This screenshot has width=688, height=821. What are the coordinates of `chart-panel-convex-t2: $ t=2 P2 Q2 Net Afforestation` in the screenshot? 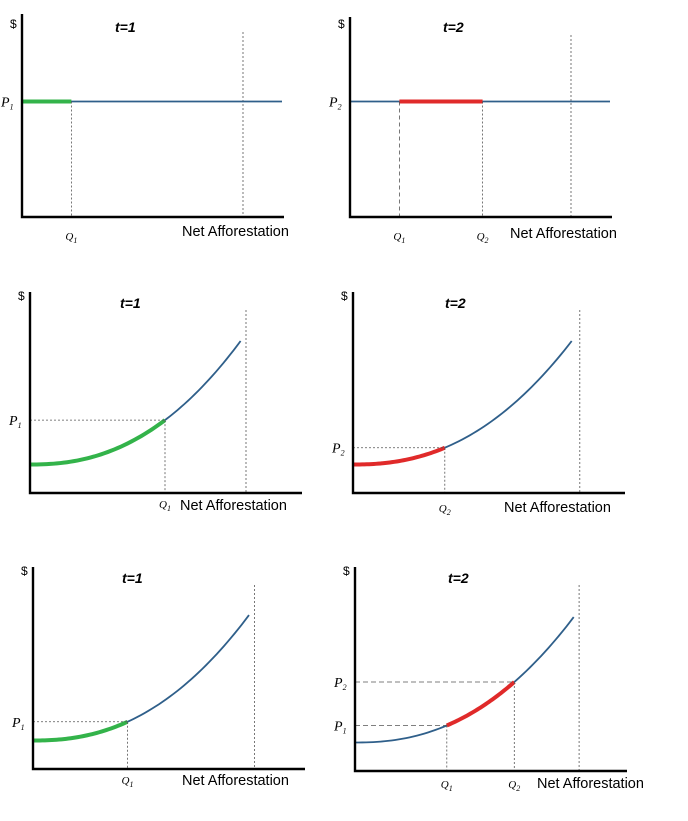 It's located at (478, 403).